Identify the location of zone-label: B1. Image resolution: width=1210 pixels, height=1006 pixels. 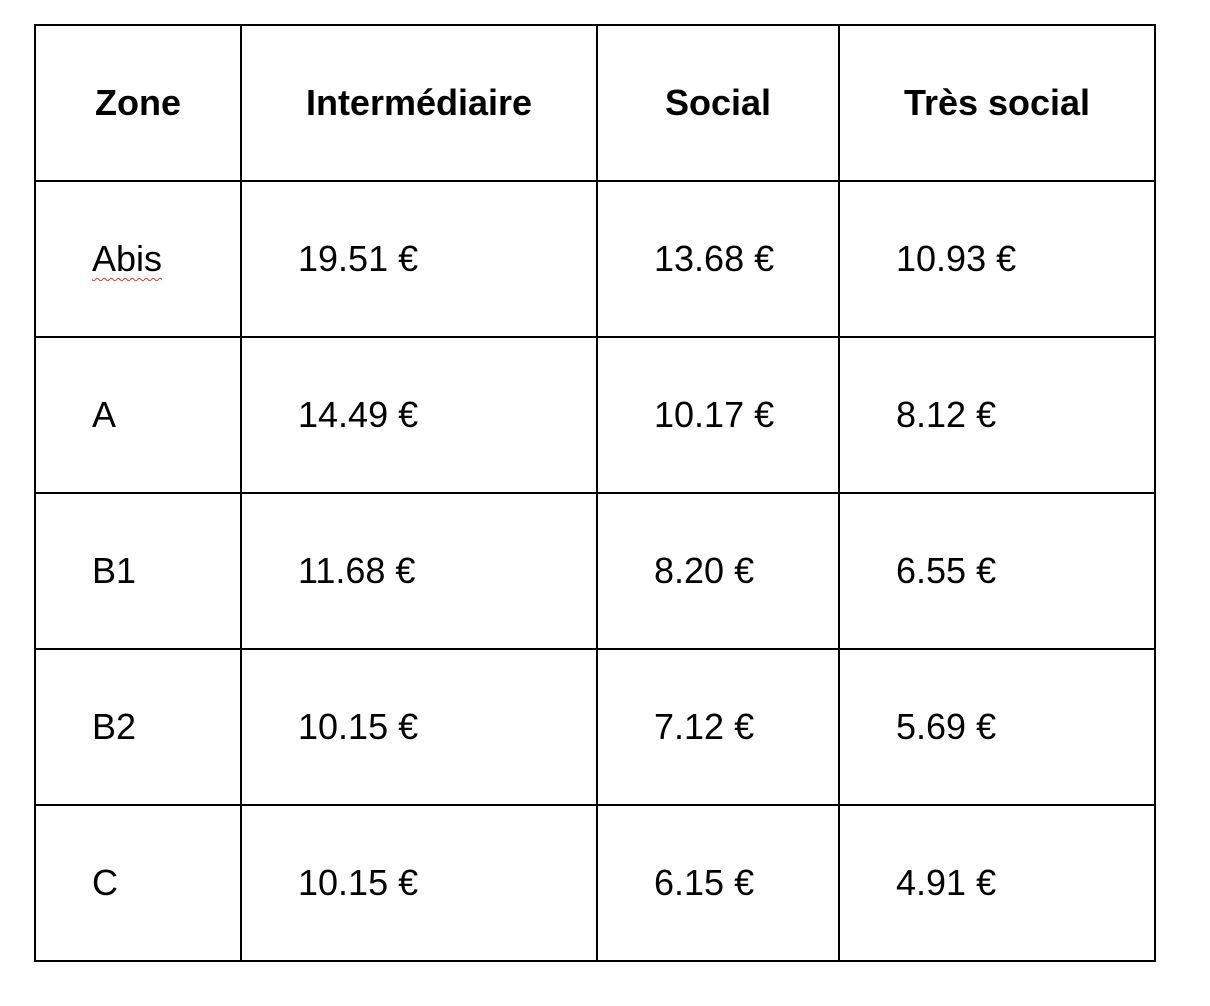
(114, 570).